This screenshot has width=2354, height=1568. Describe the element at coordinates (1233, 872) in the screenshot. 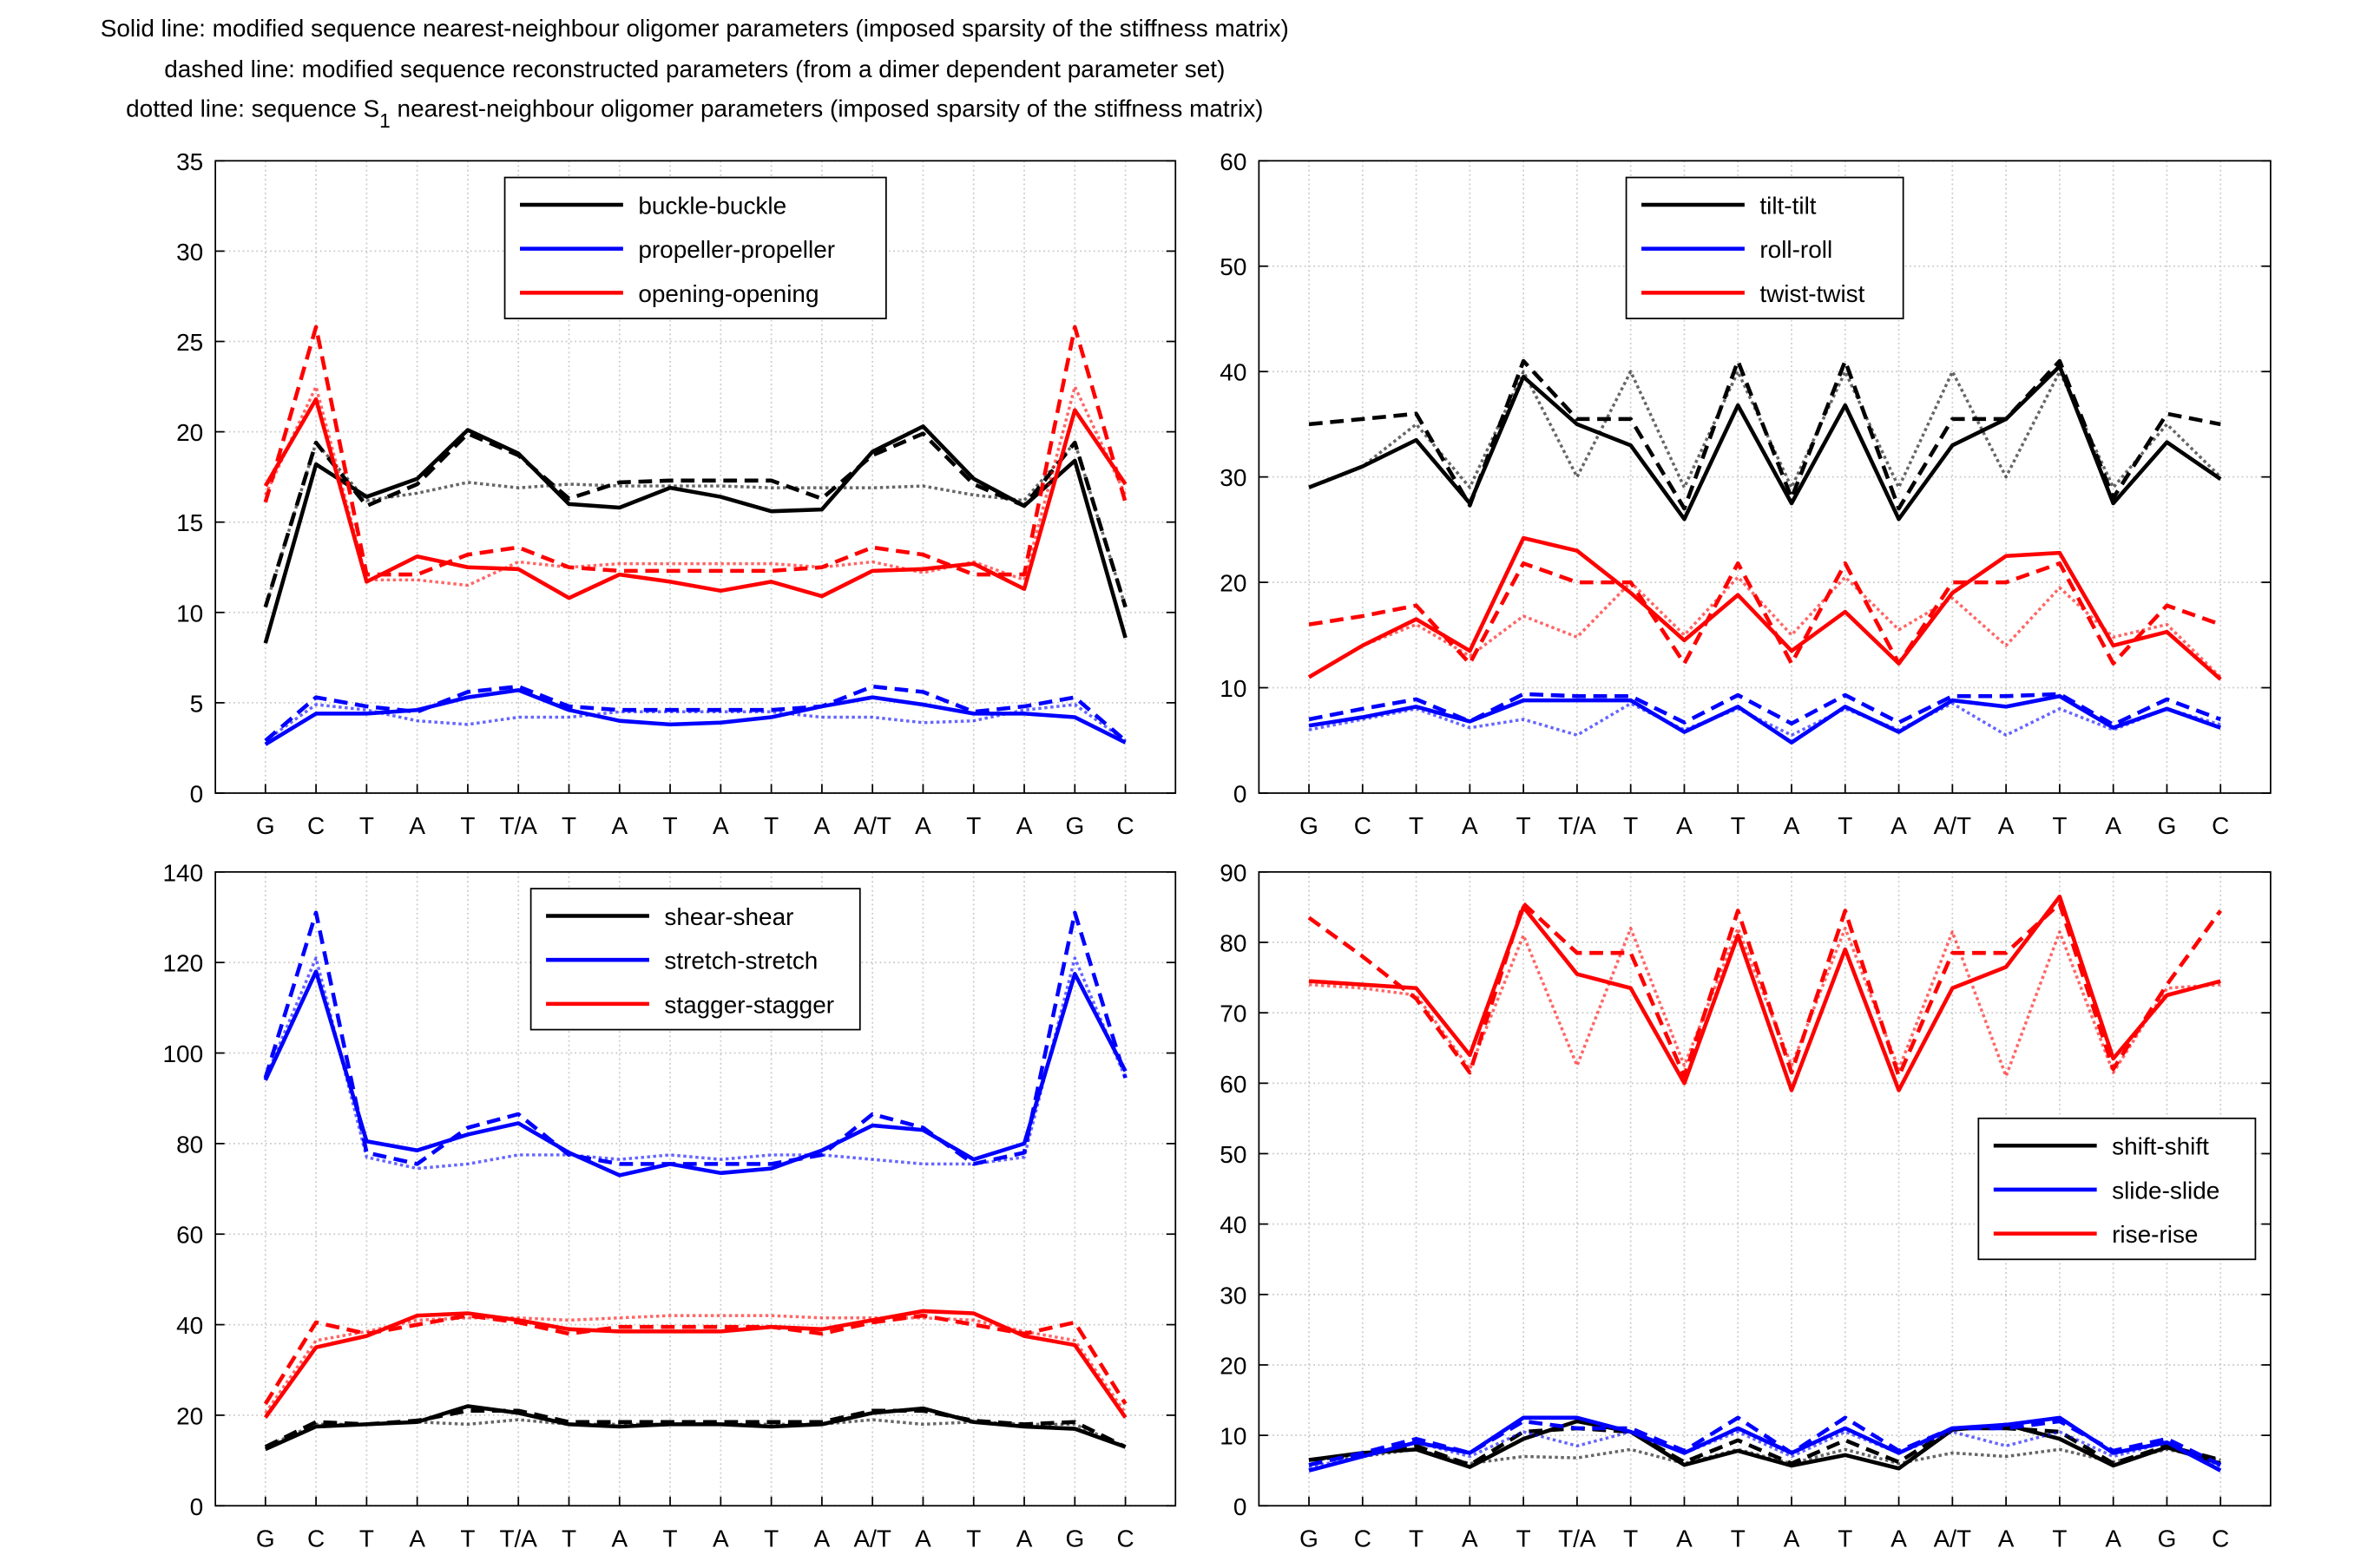

I see `y-tick-label: 90` at that location.